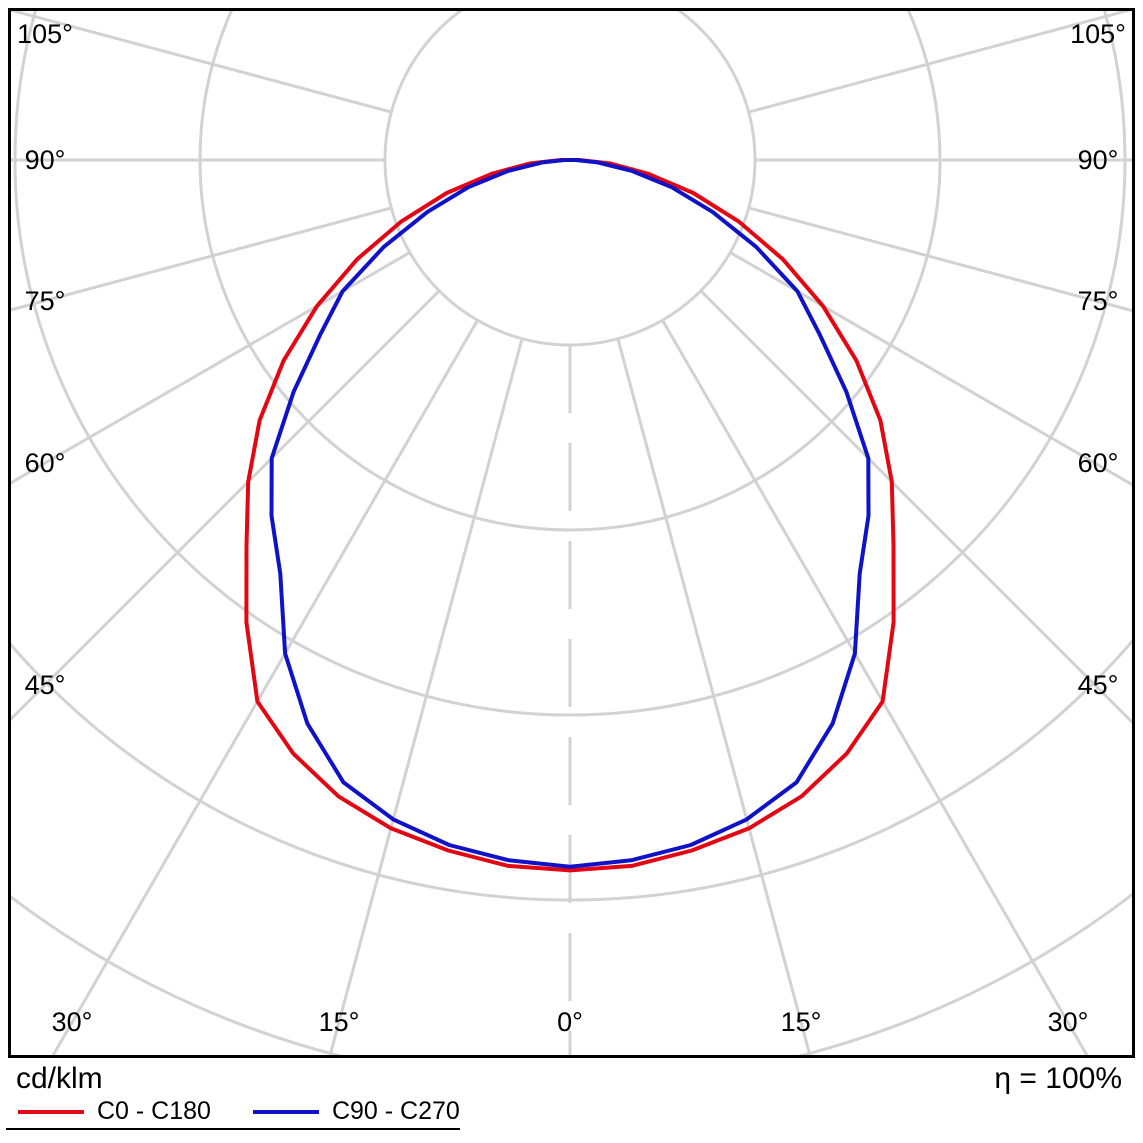 This screenshot has height=1143, width=1143. I want to click on legend-label-c0-c180: C0 - C180, so click(154, 1111).